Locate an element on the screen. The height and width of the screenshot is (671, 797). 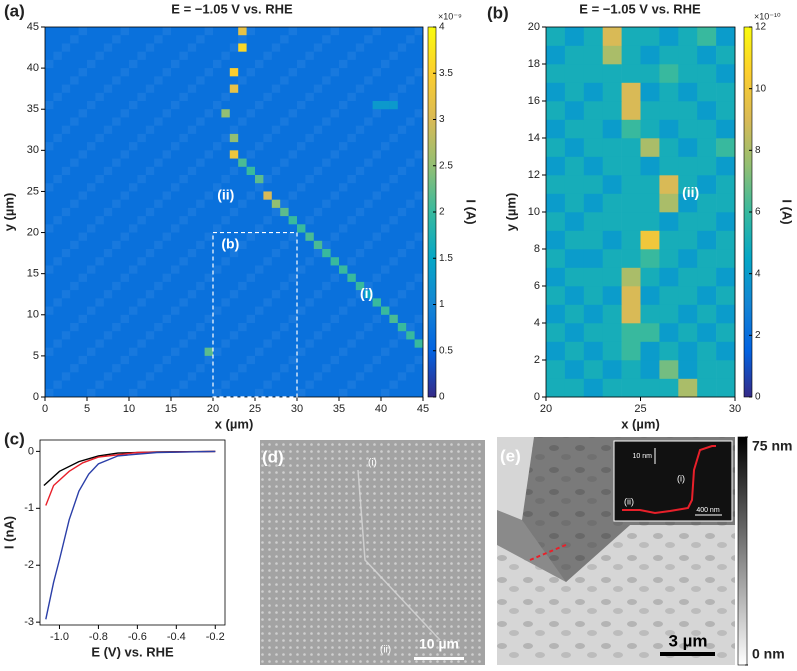
colorbar-tick-label: 6 is located at coordinates (758, 212).